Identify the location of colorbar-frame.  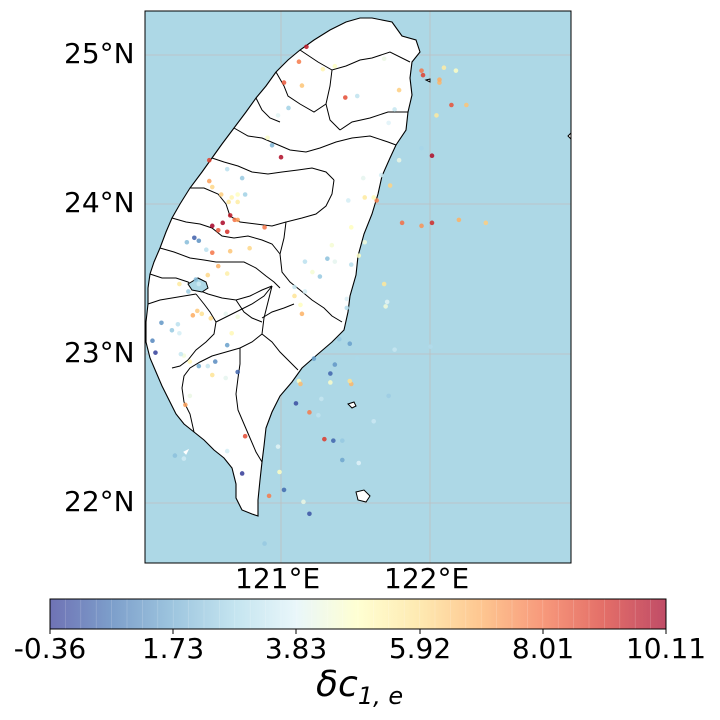
(358, 614).